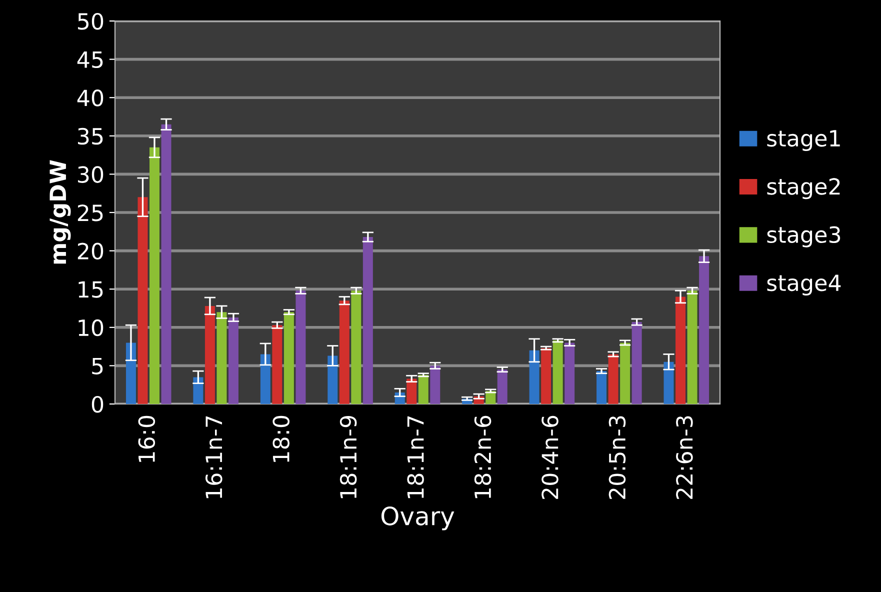 The image size is (881, 592). What do you see at coordinates (90, 60) in the screenshot?
I see `y-tick-label: 45` at bounding box center [90, 60].